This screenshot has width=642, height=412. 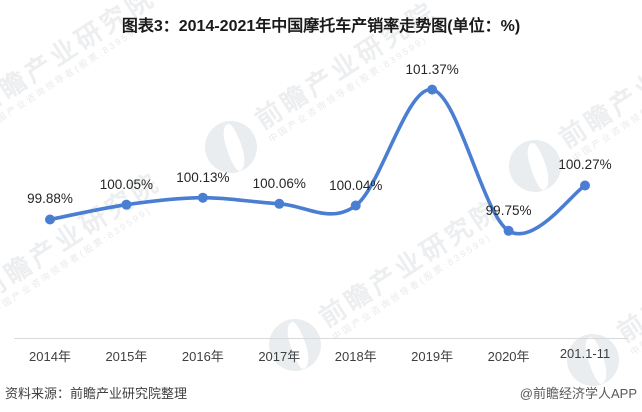 What do you see at coordinates (126, 356) in the screenshot?
I see `x-tick-label: 2015年` at bounding box center [126, 356].